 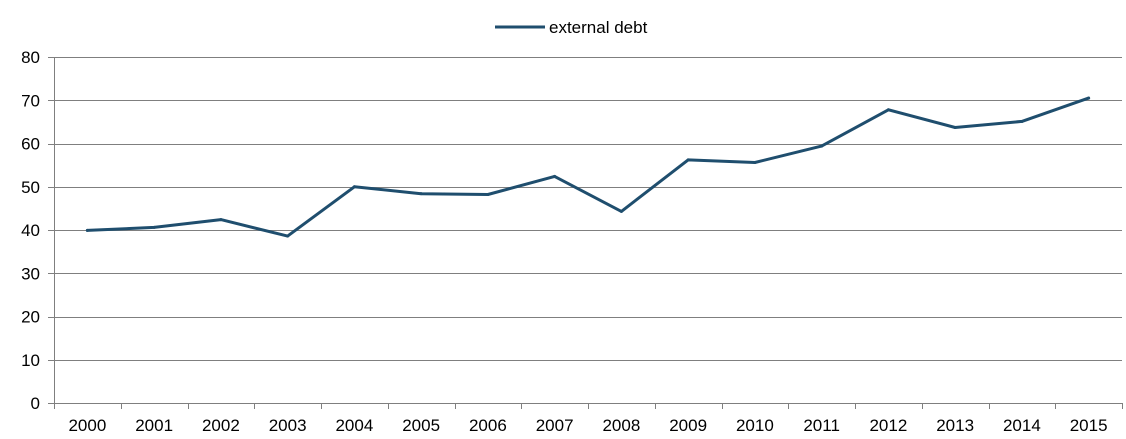 What do you see at coordinates (822, 146) in the screenshot?
I see `data-point-2011` at bounding box center [822, 146].